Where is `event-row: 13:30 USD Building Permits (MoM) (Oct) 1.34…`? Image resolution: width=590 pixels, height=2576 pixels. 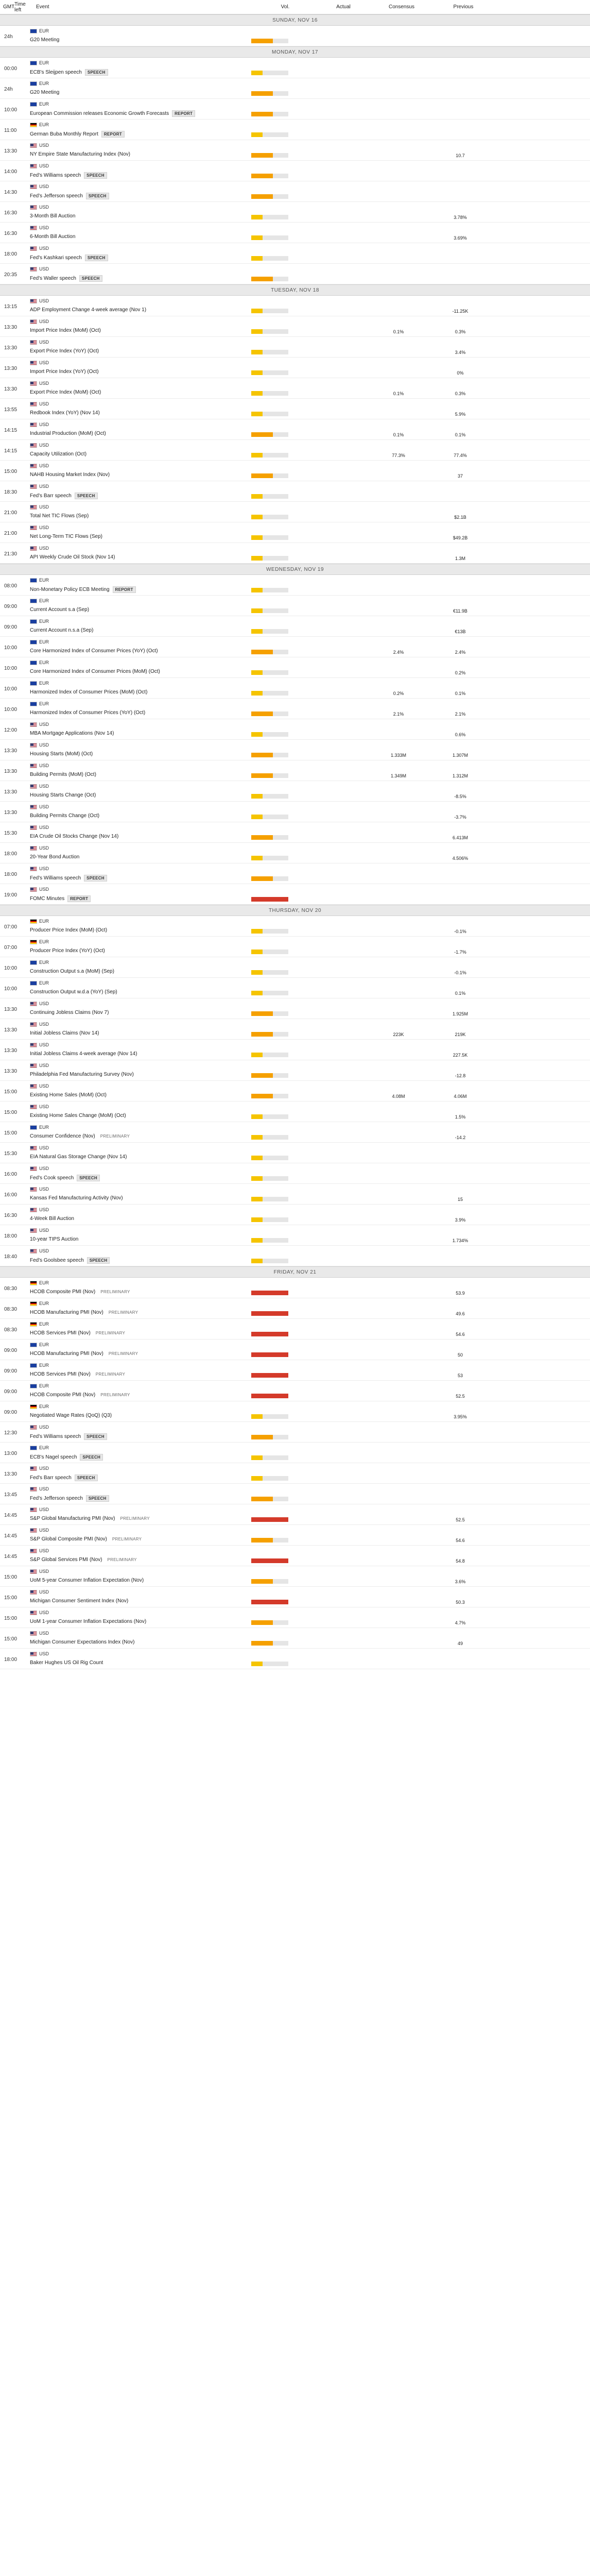
event-row: 13:30 USD Building Permits (MoM) (Oct) 1.34… is located at coordinates (295, 770).